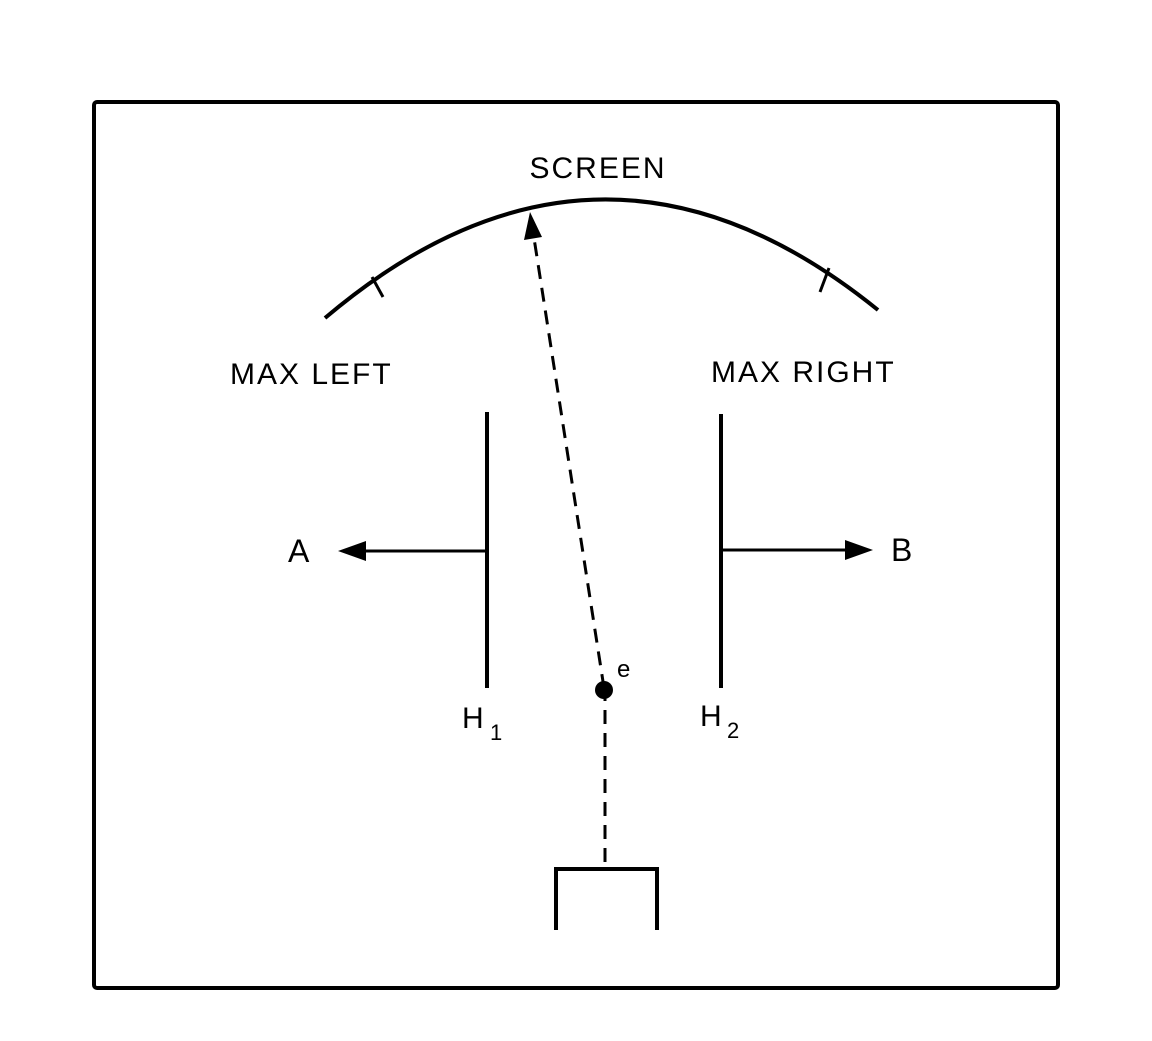 This screenshot has height=1041, width=1152. Describe the element at coordinates (299, 551) in the screenshot. I see `label-a: A` at that location.